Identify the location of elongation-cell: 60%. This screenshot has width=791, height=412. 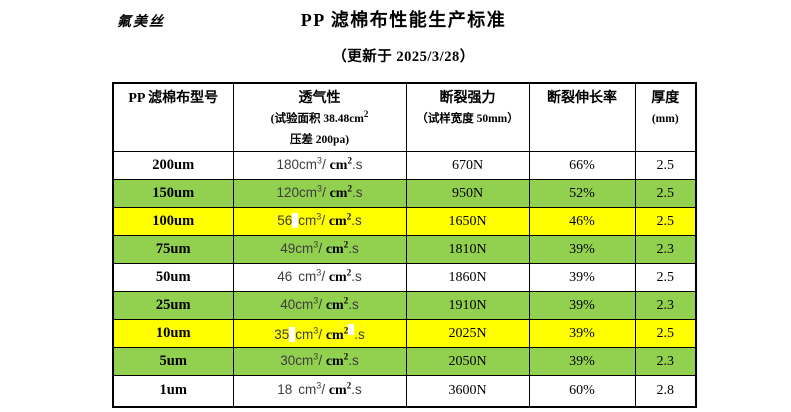
(582, 391).